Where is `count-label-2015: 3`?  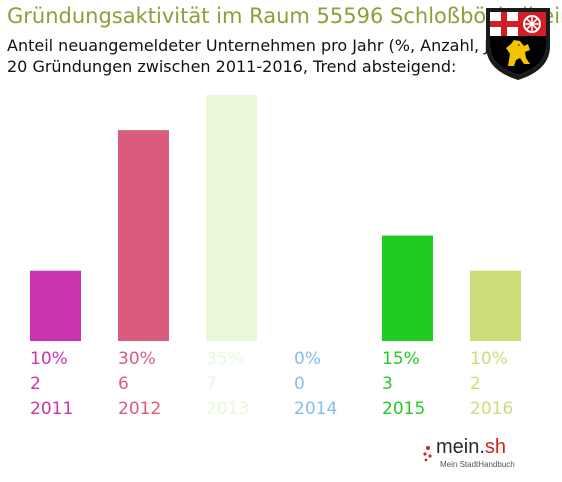 count-label-2015: 3 is located at coordinates (387, 384).